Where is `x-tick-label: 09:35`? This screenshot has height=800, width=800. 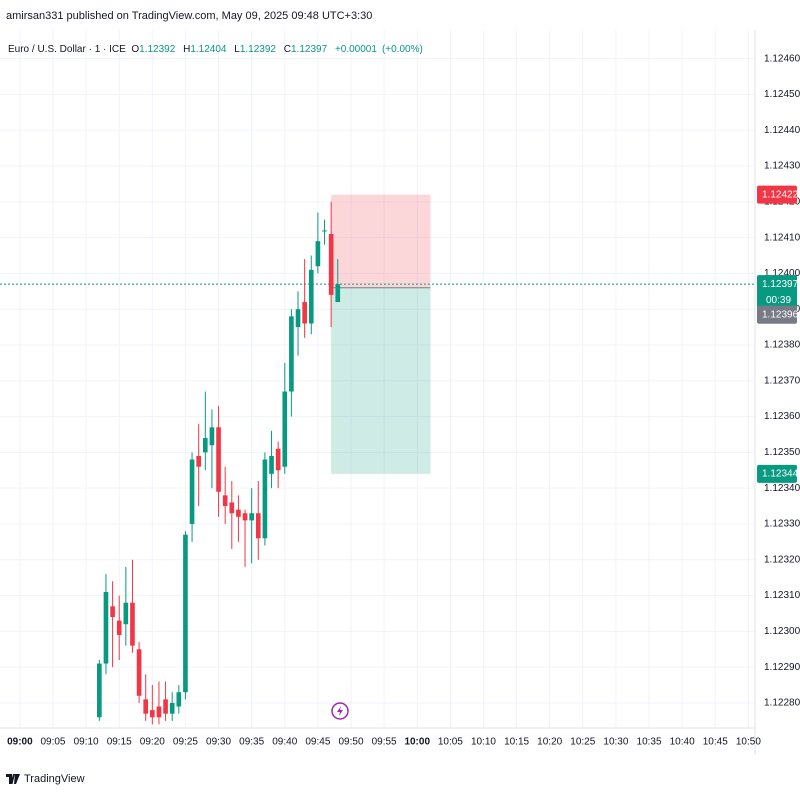
x-tick-label: 09:35 is located at coordinates (251, 742).